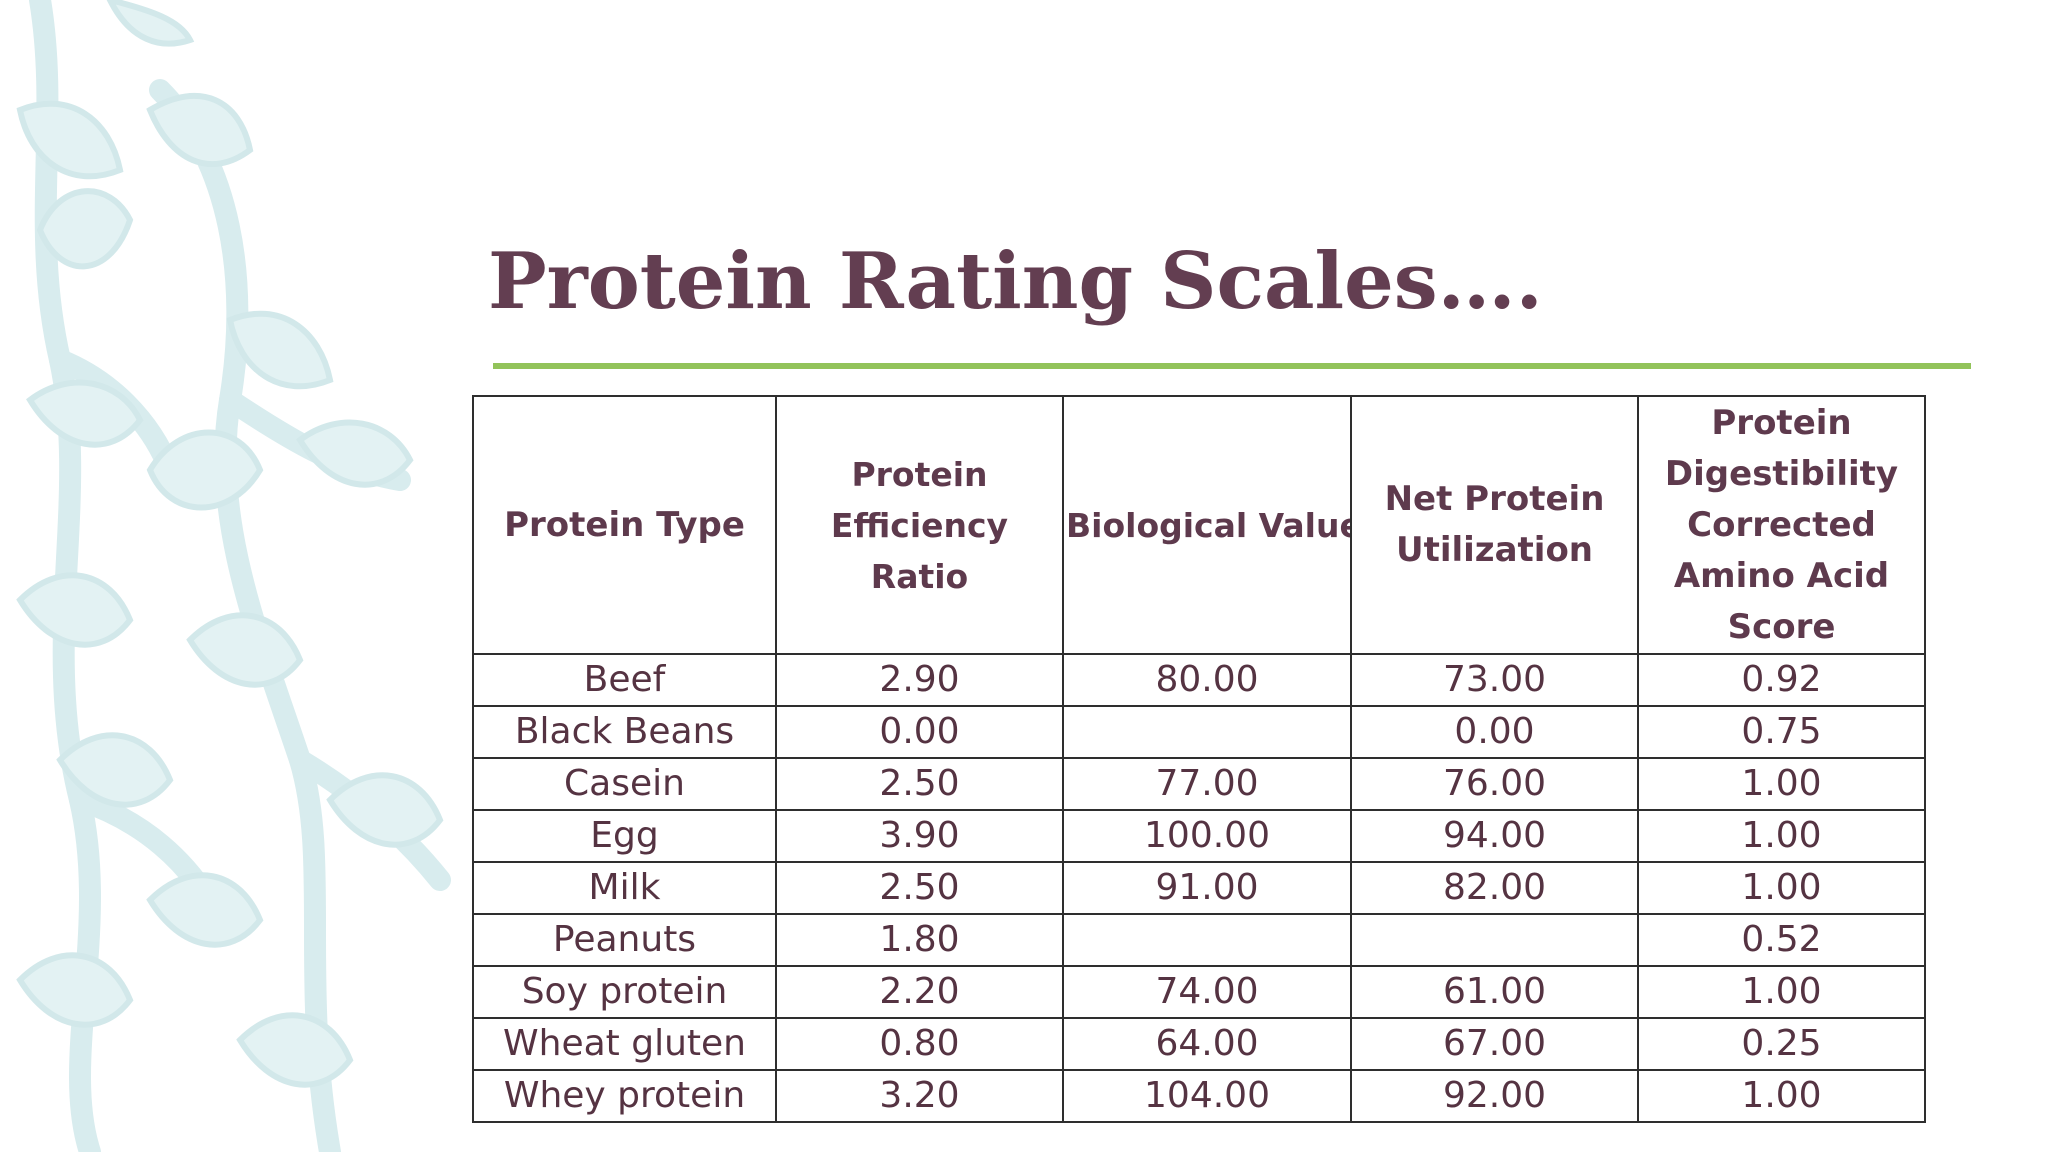 This screenshot has width=2048, height=1152. I want to click on table-row: Whey protein 3.20 104.00 92.00 1.00, so click(1199, 1096).